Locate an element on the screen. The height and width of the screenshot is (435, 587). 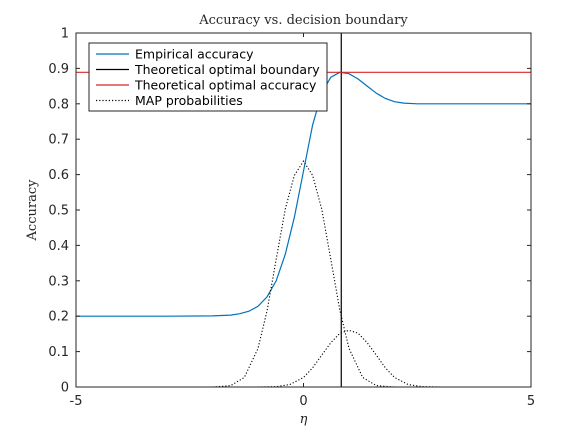
legend-label: MAP probabilities is located at coordinates (189, 100).